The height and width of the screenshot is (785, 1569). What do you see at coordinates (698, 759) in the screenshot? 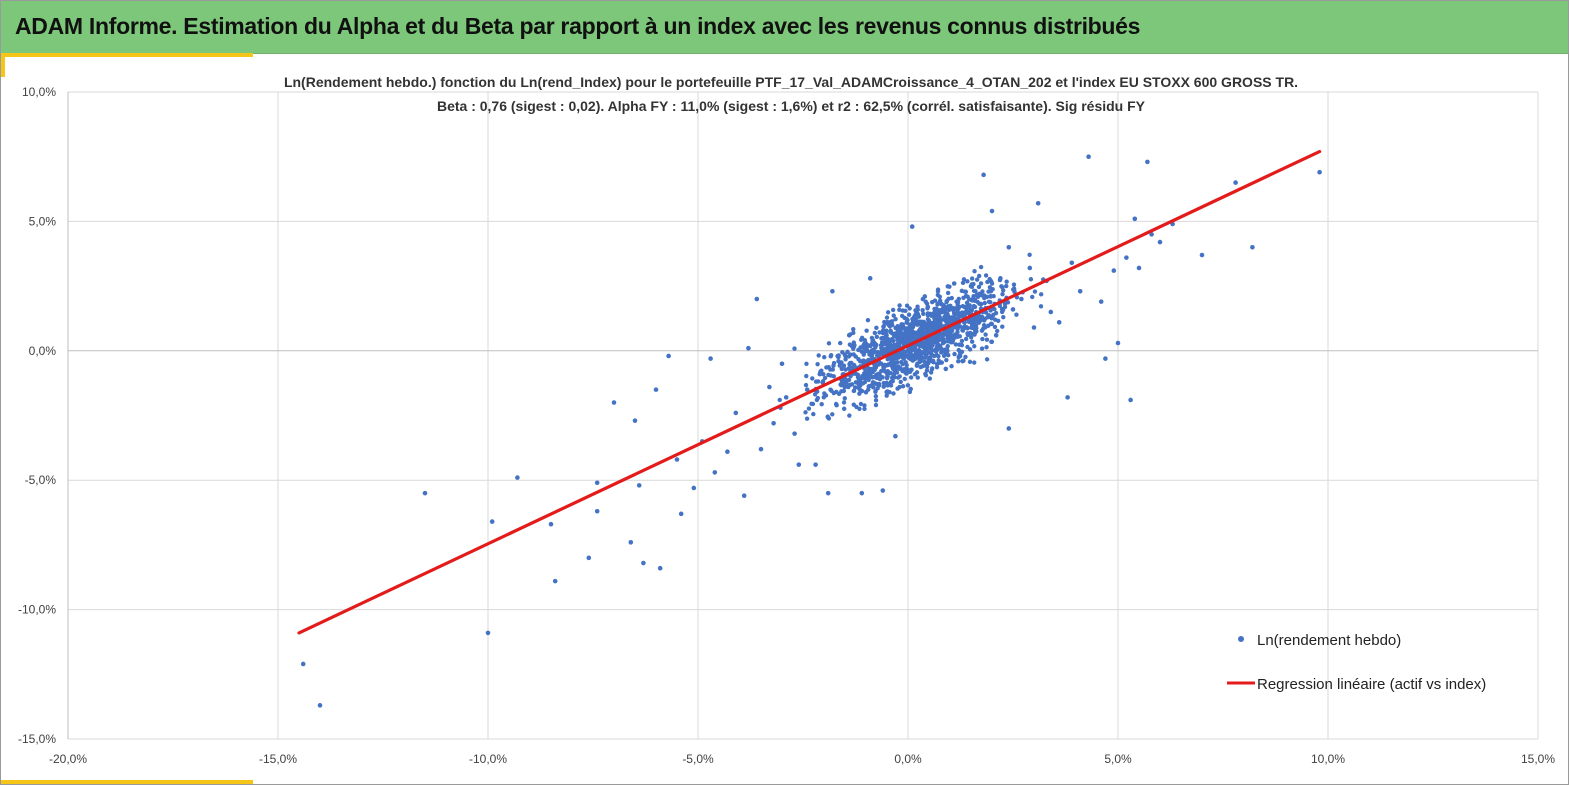
I see `x-tick-label: -5,0%` at bounding box center [698, 759].